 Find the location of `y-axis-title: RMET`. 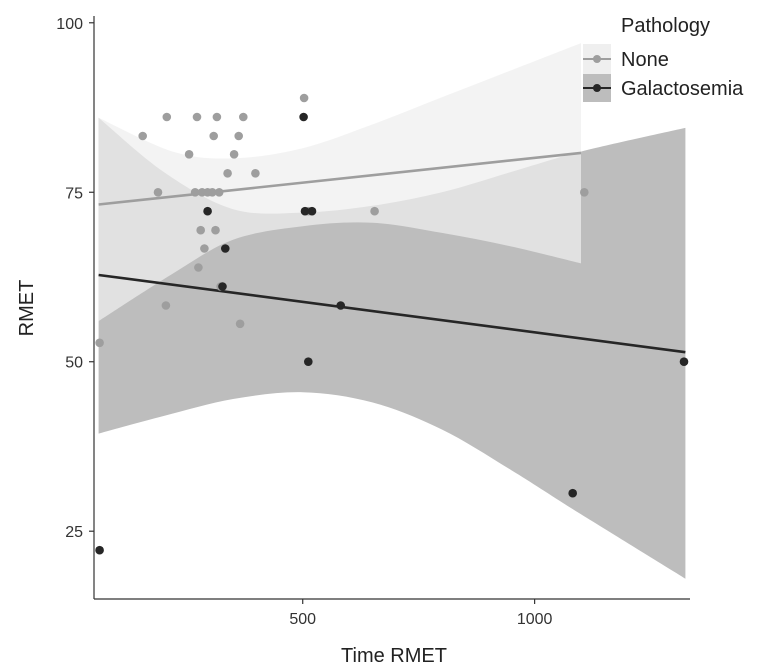

y-axis-title: RMET is located at coordinates (27, 308).